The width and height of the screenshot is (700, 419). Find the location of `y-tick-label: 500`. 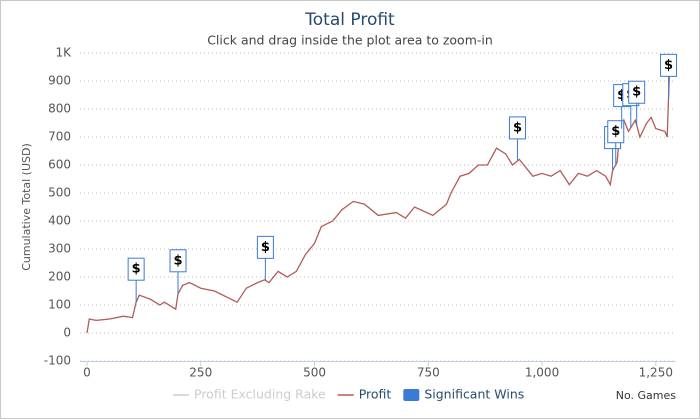

y-tick-label: 500 is located at coordinates (59, 193).